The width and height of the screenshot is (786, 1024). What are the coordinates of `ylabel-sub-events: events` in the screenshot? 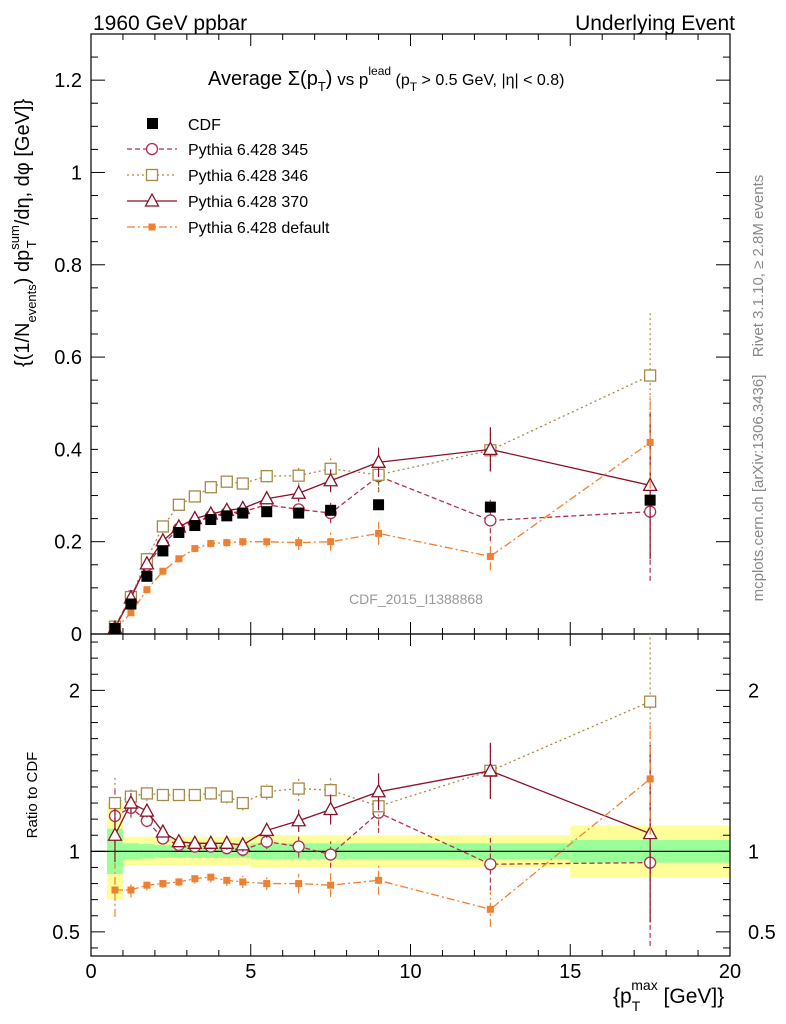 It's located at (31, 303).